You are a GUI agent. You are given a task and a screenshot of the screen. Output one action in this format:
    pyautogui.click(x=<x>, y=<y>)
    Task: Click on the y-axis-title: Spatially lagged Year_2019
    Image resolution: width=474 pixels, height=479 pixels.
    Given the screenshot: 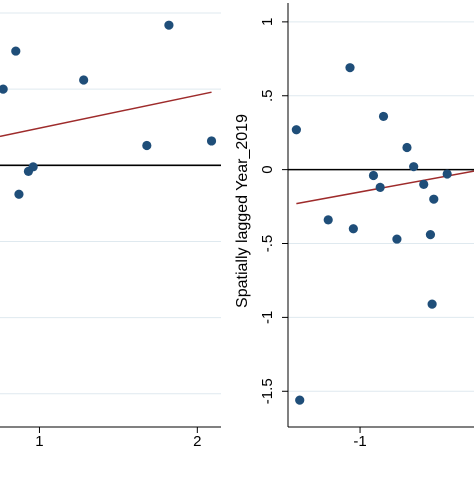 What is the action you would take?
    pyautogui.click(x=242, y=211)
    